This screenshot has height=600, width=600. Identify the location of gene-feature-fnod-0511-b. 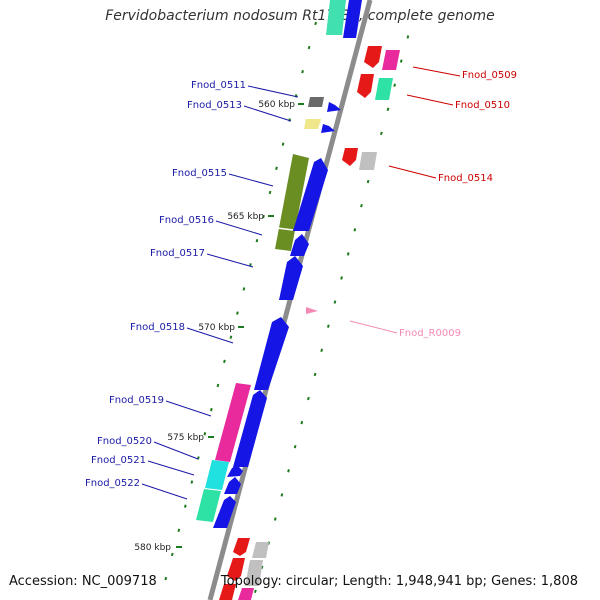
(334, 107).